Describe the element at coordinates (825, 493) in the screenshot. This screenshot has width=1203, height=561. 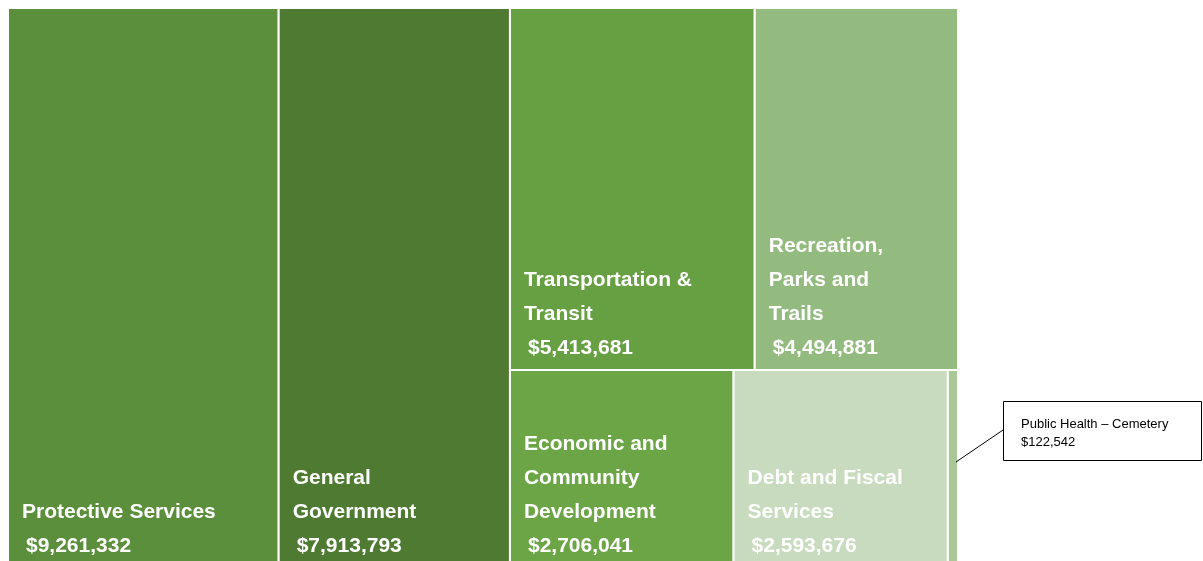
I see `category-label: Debt and Fiscal Services` at that location.